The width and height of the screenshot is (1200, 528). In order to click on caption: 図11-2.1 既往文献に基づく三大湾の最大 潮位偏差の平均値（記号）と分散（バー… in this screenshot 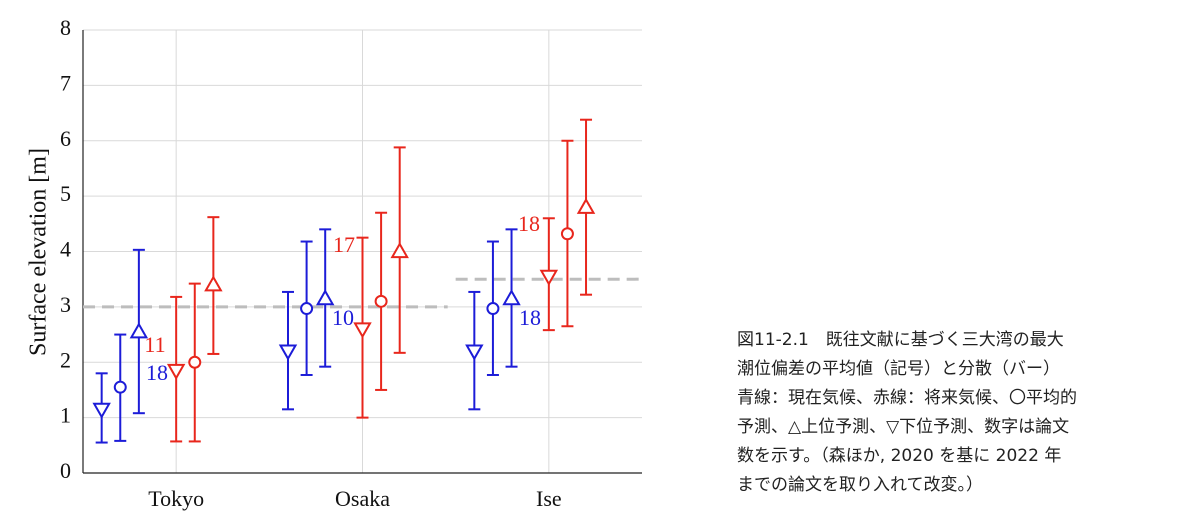, I will do `click(907, 413)`.